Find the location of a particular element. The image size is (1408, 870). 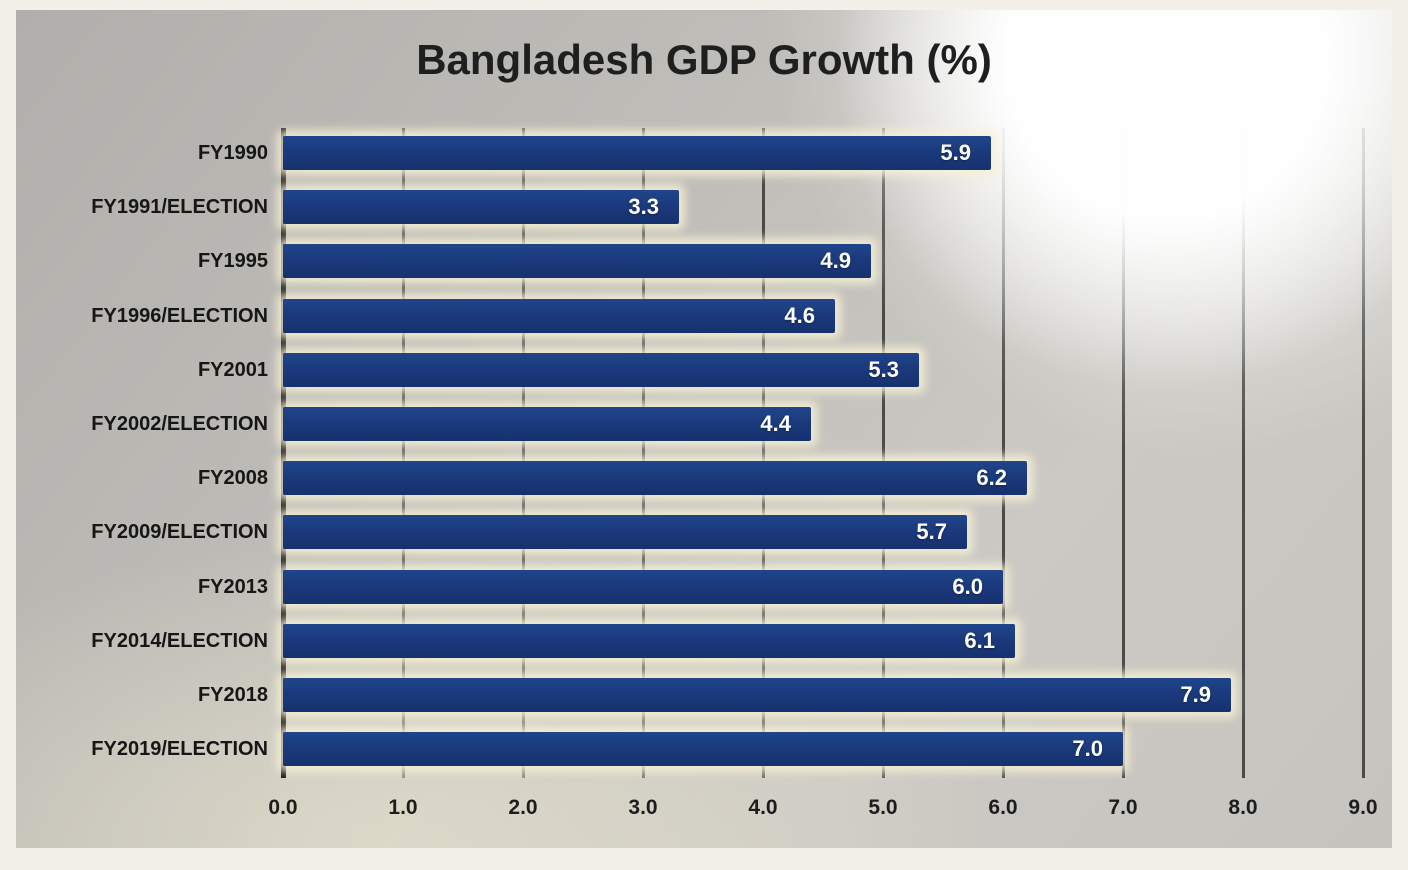

bar: 4.9 is located at coordinates (577, 261).